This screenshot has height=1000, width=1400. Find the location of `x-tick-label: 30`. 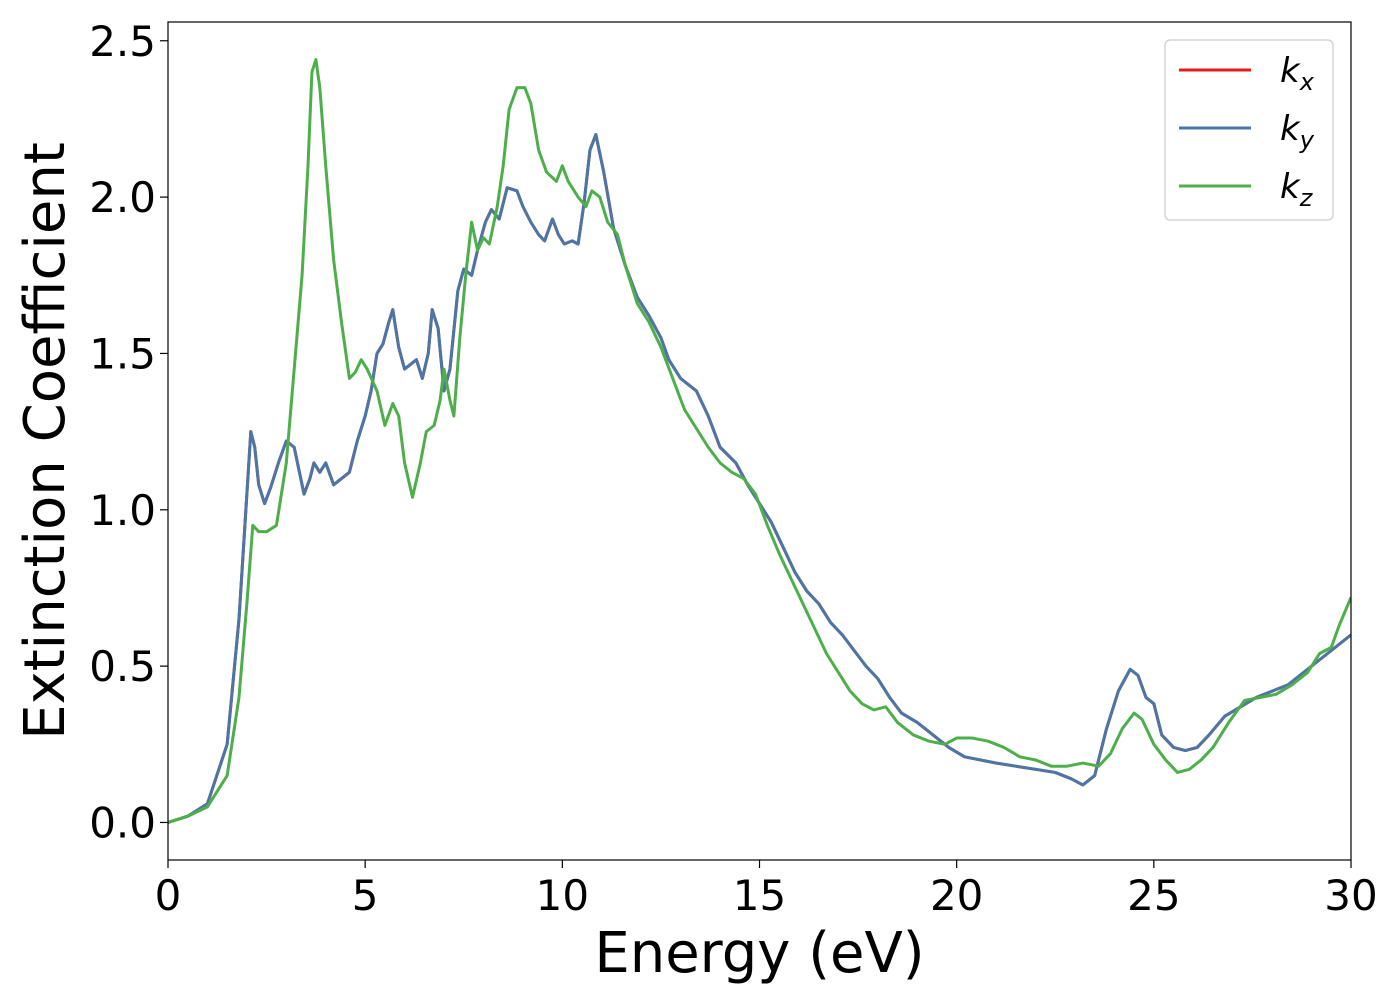

x-tick-label: 30 is located at coordinates (1350, 895).